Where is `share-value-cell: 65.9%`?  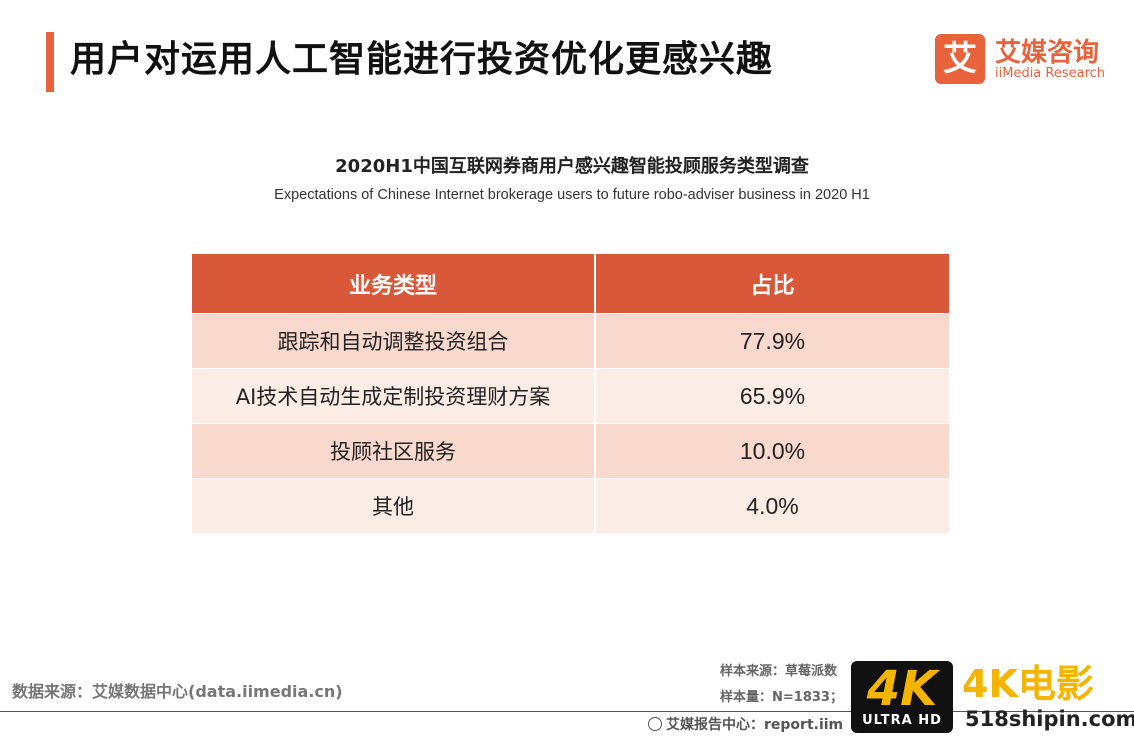 share-value-cell: 65.9% is located at coordinates (771, 396).